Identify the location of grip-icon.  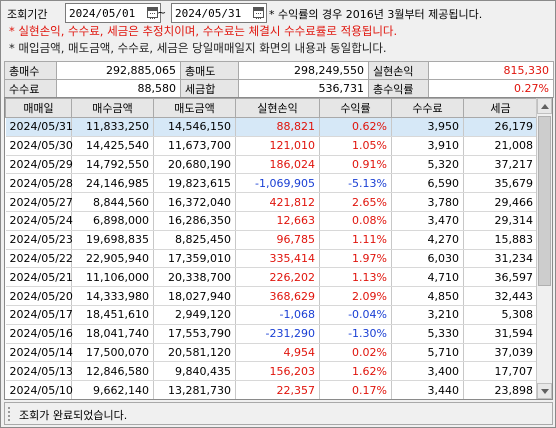
(10, 414).